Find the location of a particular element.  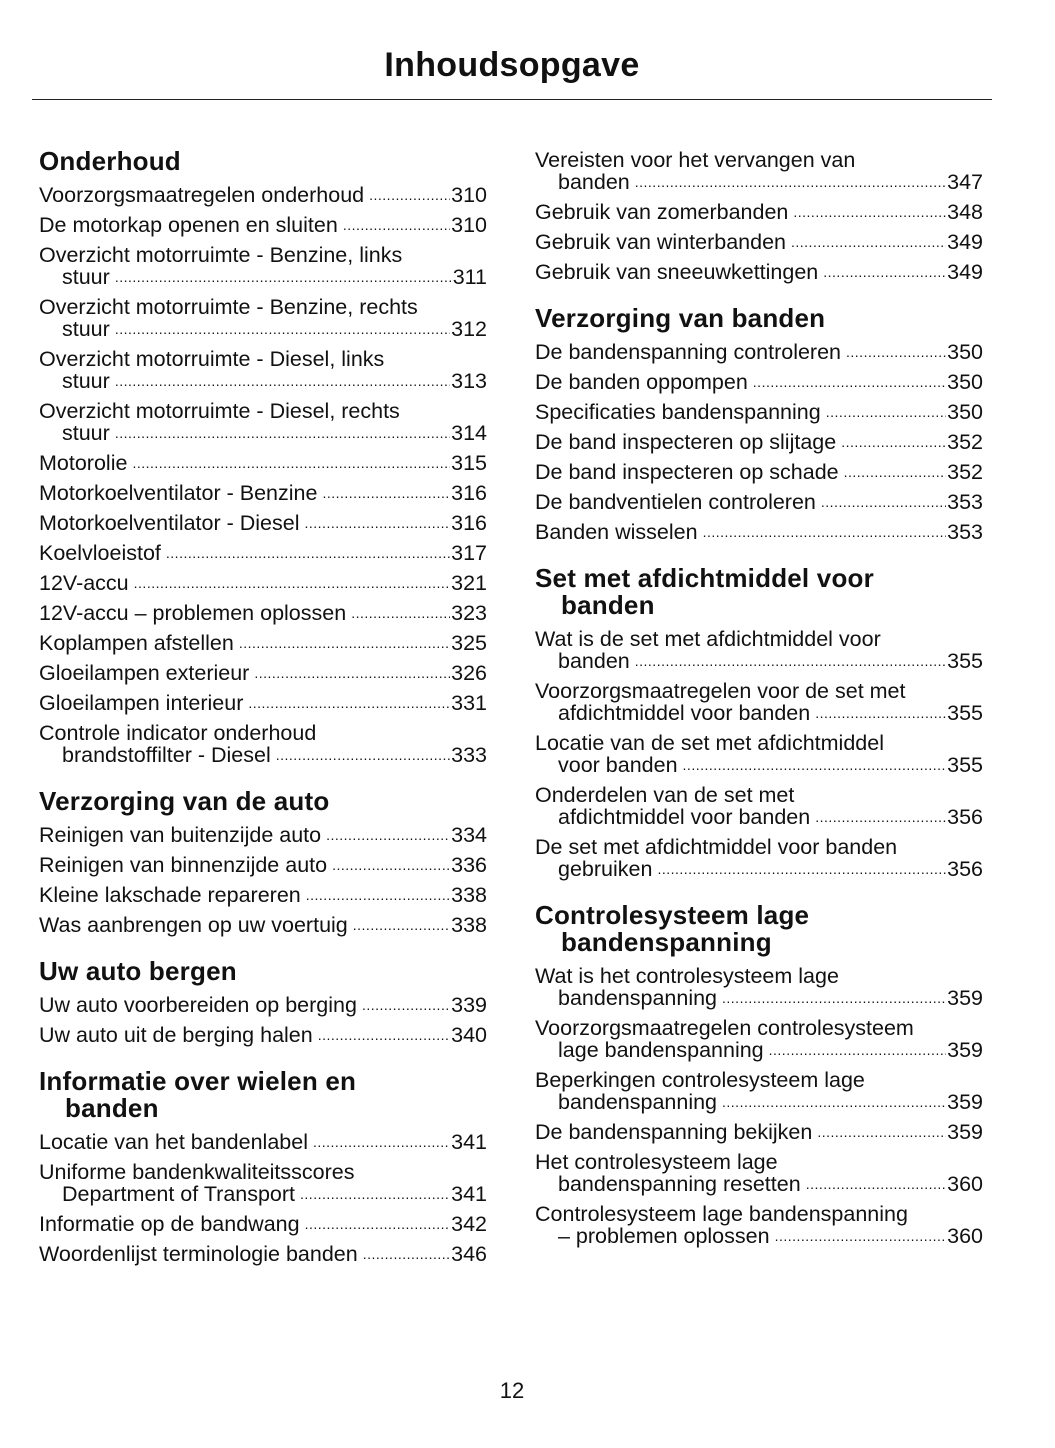

toc-entry: De banden oppompen 350 is located at coordinates (759, 382).